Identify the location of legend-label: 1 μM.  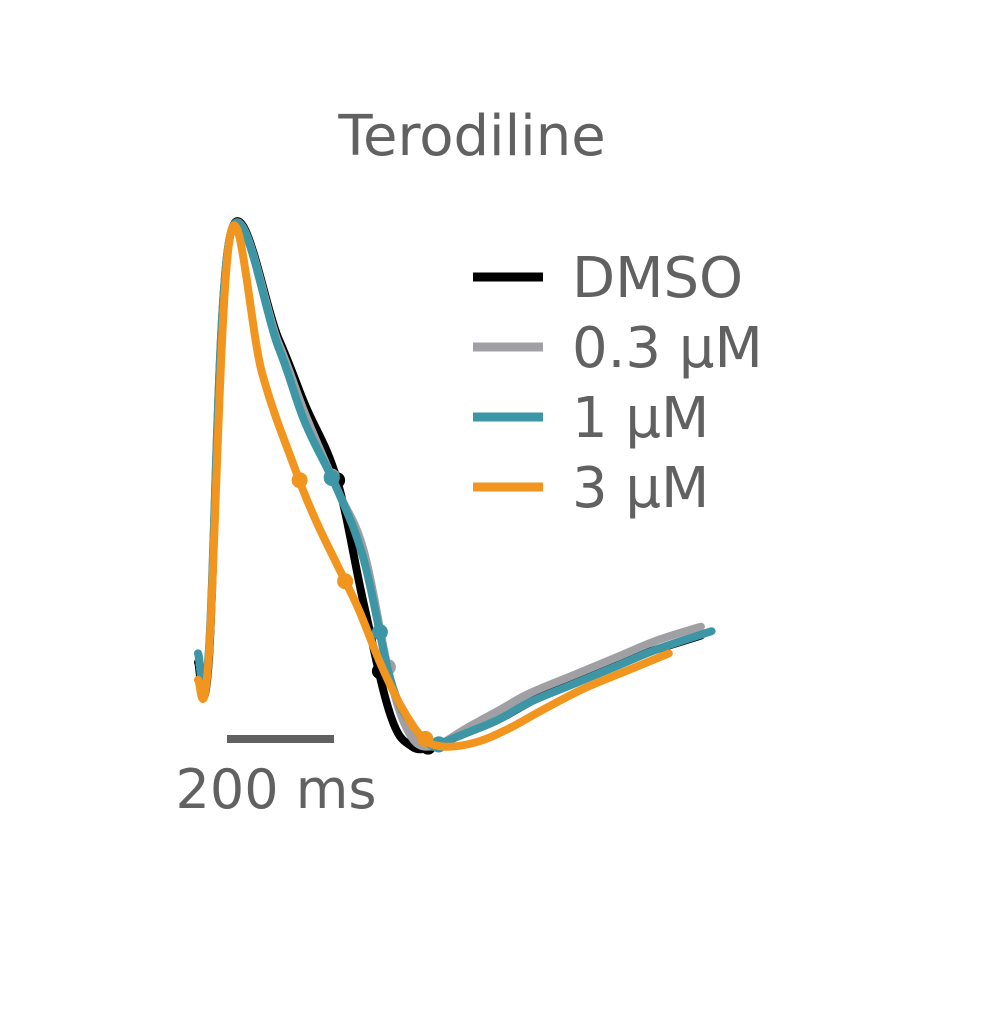
(640, 418).